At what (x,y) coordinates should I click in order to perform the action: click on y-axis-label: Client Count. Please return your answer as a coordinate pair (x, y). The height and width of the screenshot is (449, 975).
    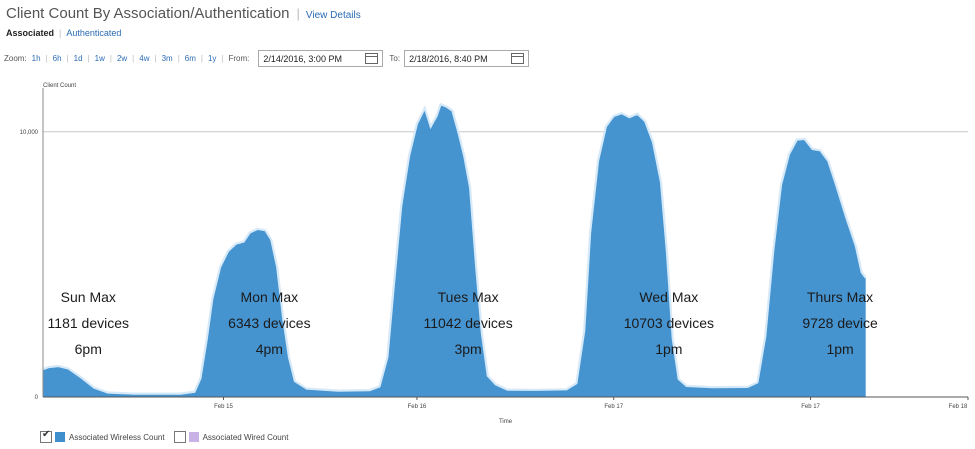
    Looking at the image, I should click on (59, 86).